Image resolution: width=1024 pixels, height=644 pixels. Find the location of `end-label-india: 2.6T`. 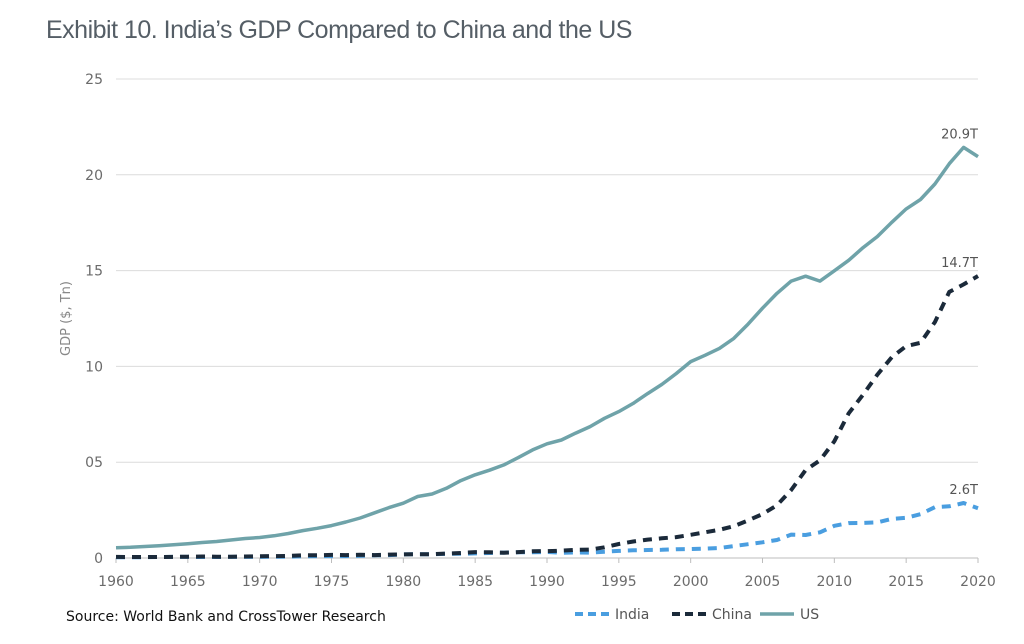

end-label-india: 2.6T is located at coordinates (963, 490).